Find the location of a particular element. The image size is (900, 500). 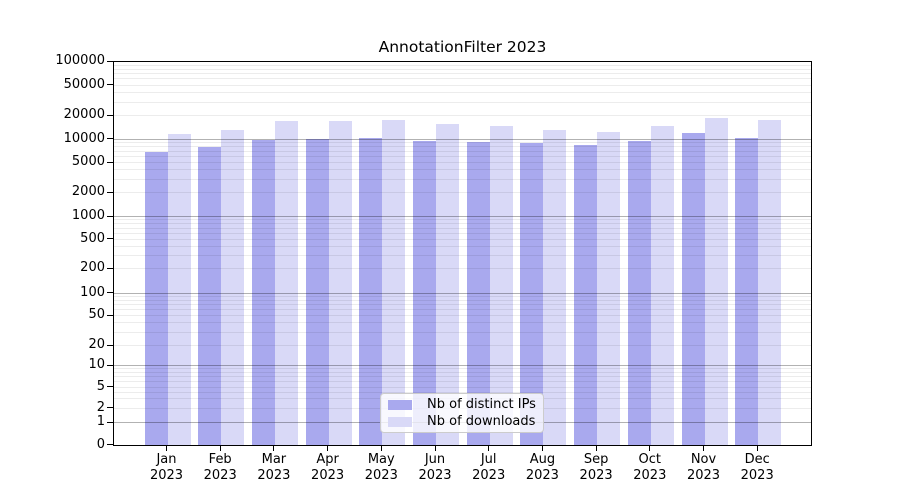

x-tick-month: Dec is located at coordinates (757, 459).